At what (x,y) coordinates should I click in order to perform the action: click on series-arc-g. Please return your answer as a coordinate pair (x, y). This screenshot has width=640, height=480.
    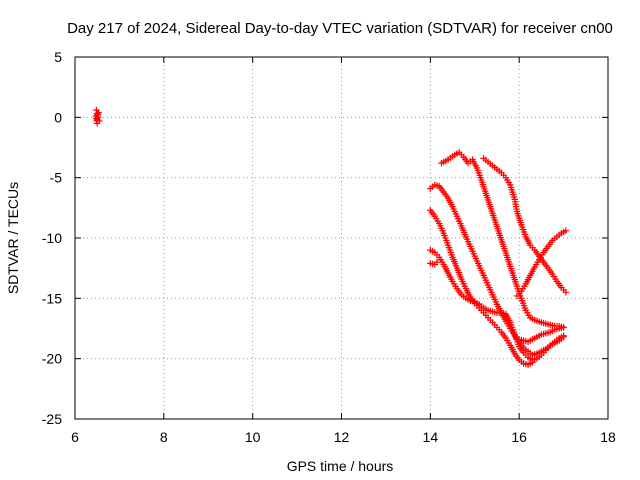
    Looking at the image, I should click on (541, 263).